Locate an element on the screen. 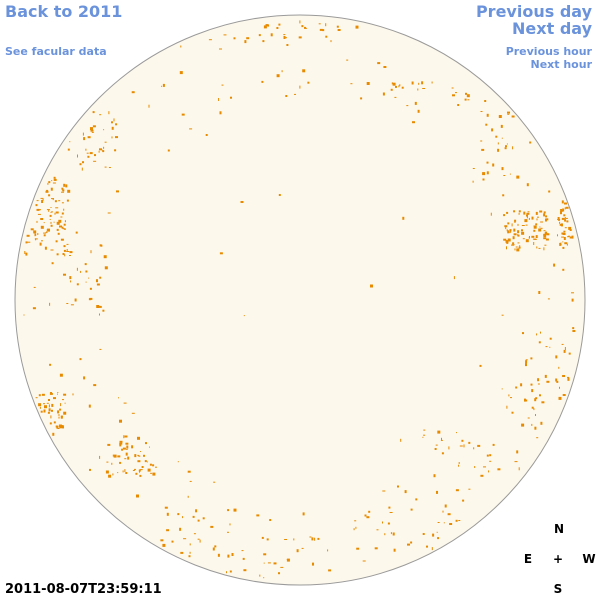 Image resolution: width=600 pixels, height=600 pixels. compass-center: + is located at coordinates (558, 559).